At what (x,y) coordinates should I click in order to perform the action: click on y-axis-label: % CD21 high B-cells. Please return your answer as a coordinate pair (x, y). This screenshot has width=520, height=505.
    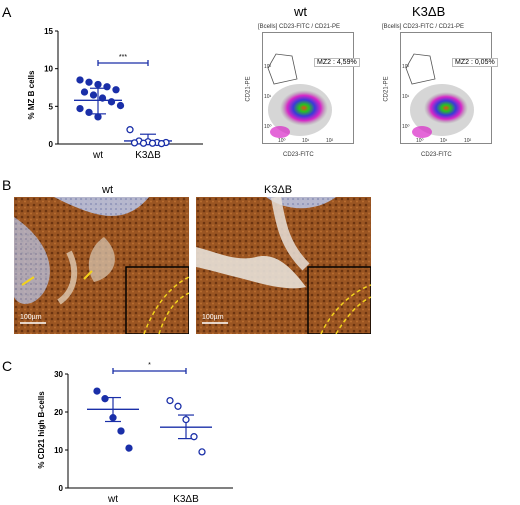
    Looking at the image, I should click on (41, 430).